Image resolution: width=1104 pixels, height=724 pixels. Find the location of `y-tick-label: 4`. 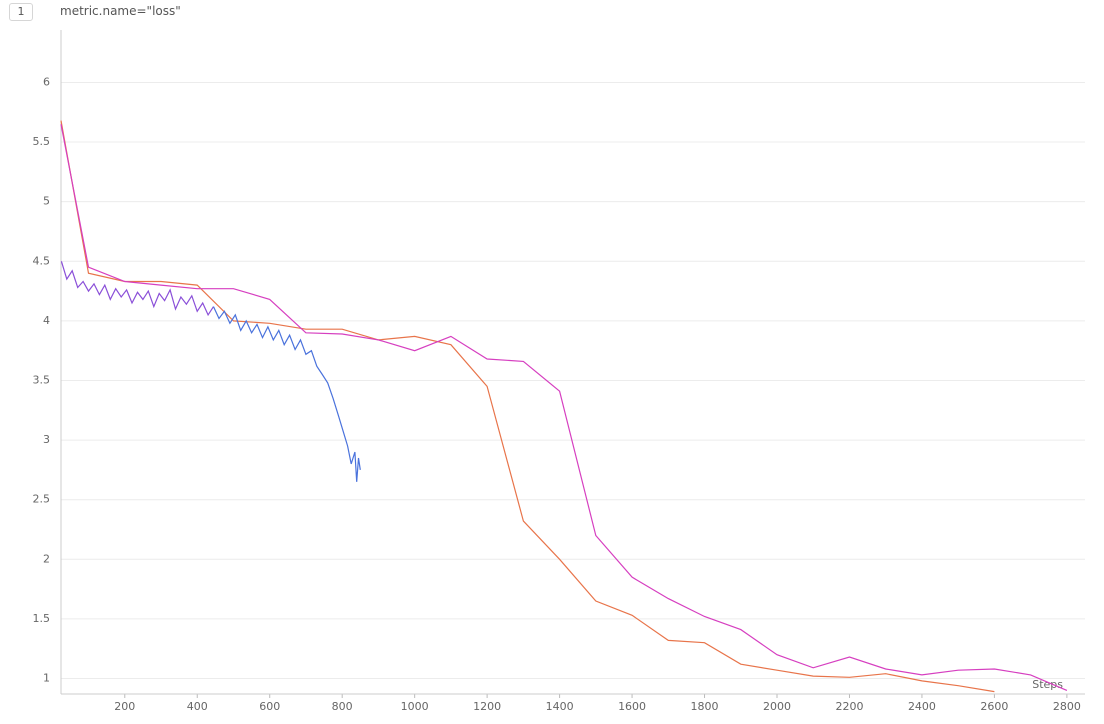

y-tick-label: 4 is located at coordinates (46, 320).